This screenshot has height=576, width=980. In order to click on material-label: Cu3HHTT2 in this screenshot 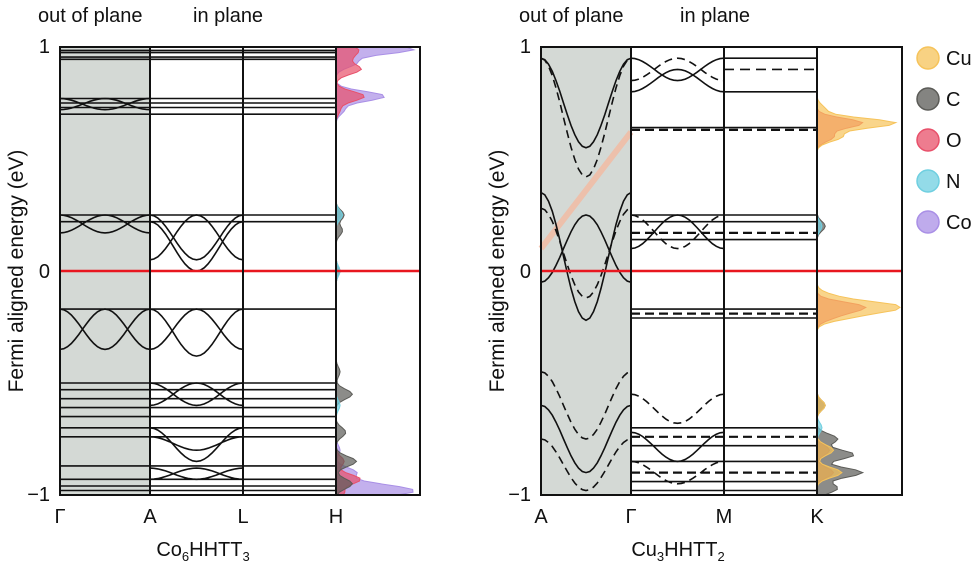, I will do `click(677, 551)`.